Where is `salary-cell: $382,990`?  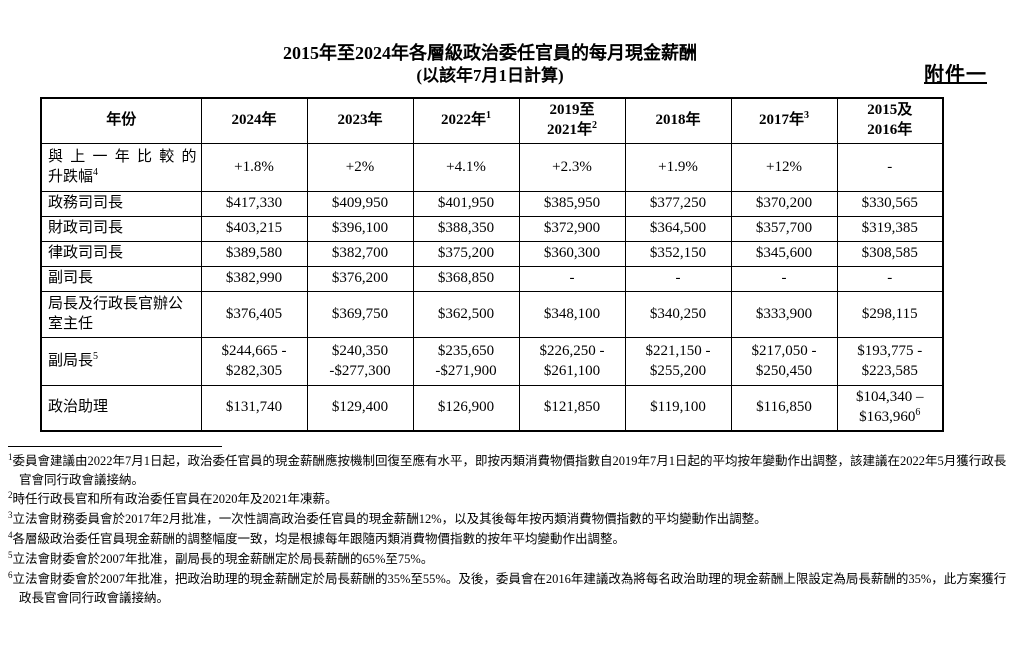 salary-cell: $382,990 is located at coordinates (254, 279).